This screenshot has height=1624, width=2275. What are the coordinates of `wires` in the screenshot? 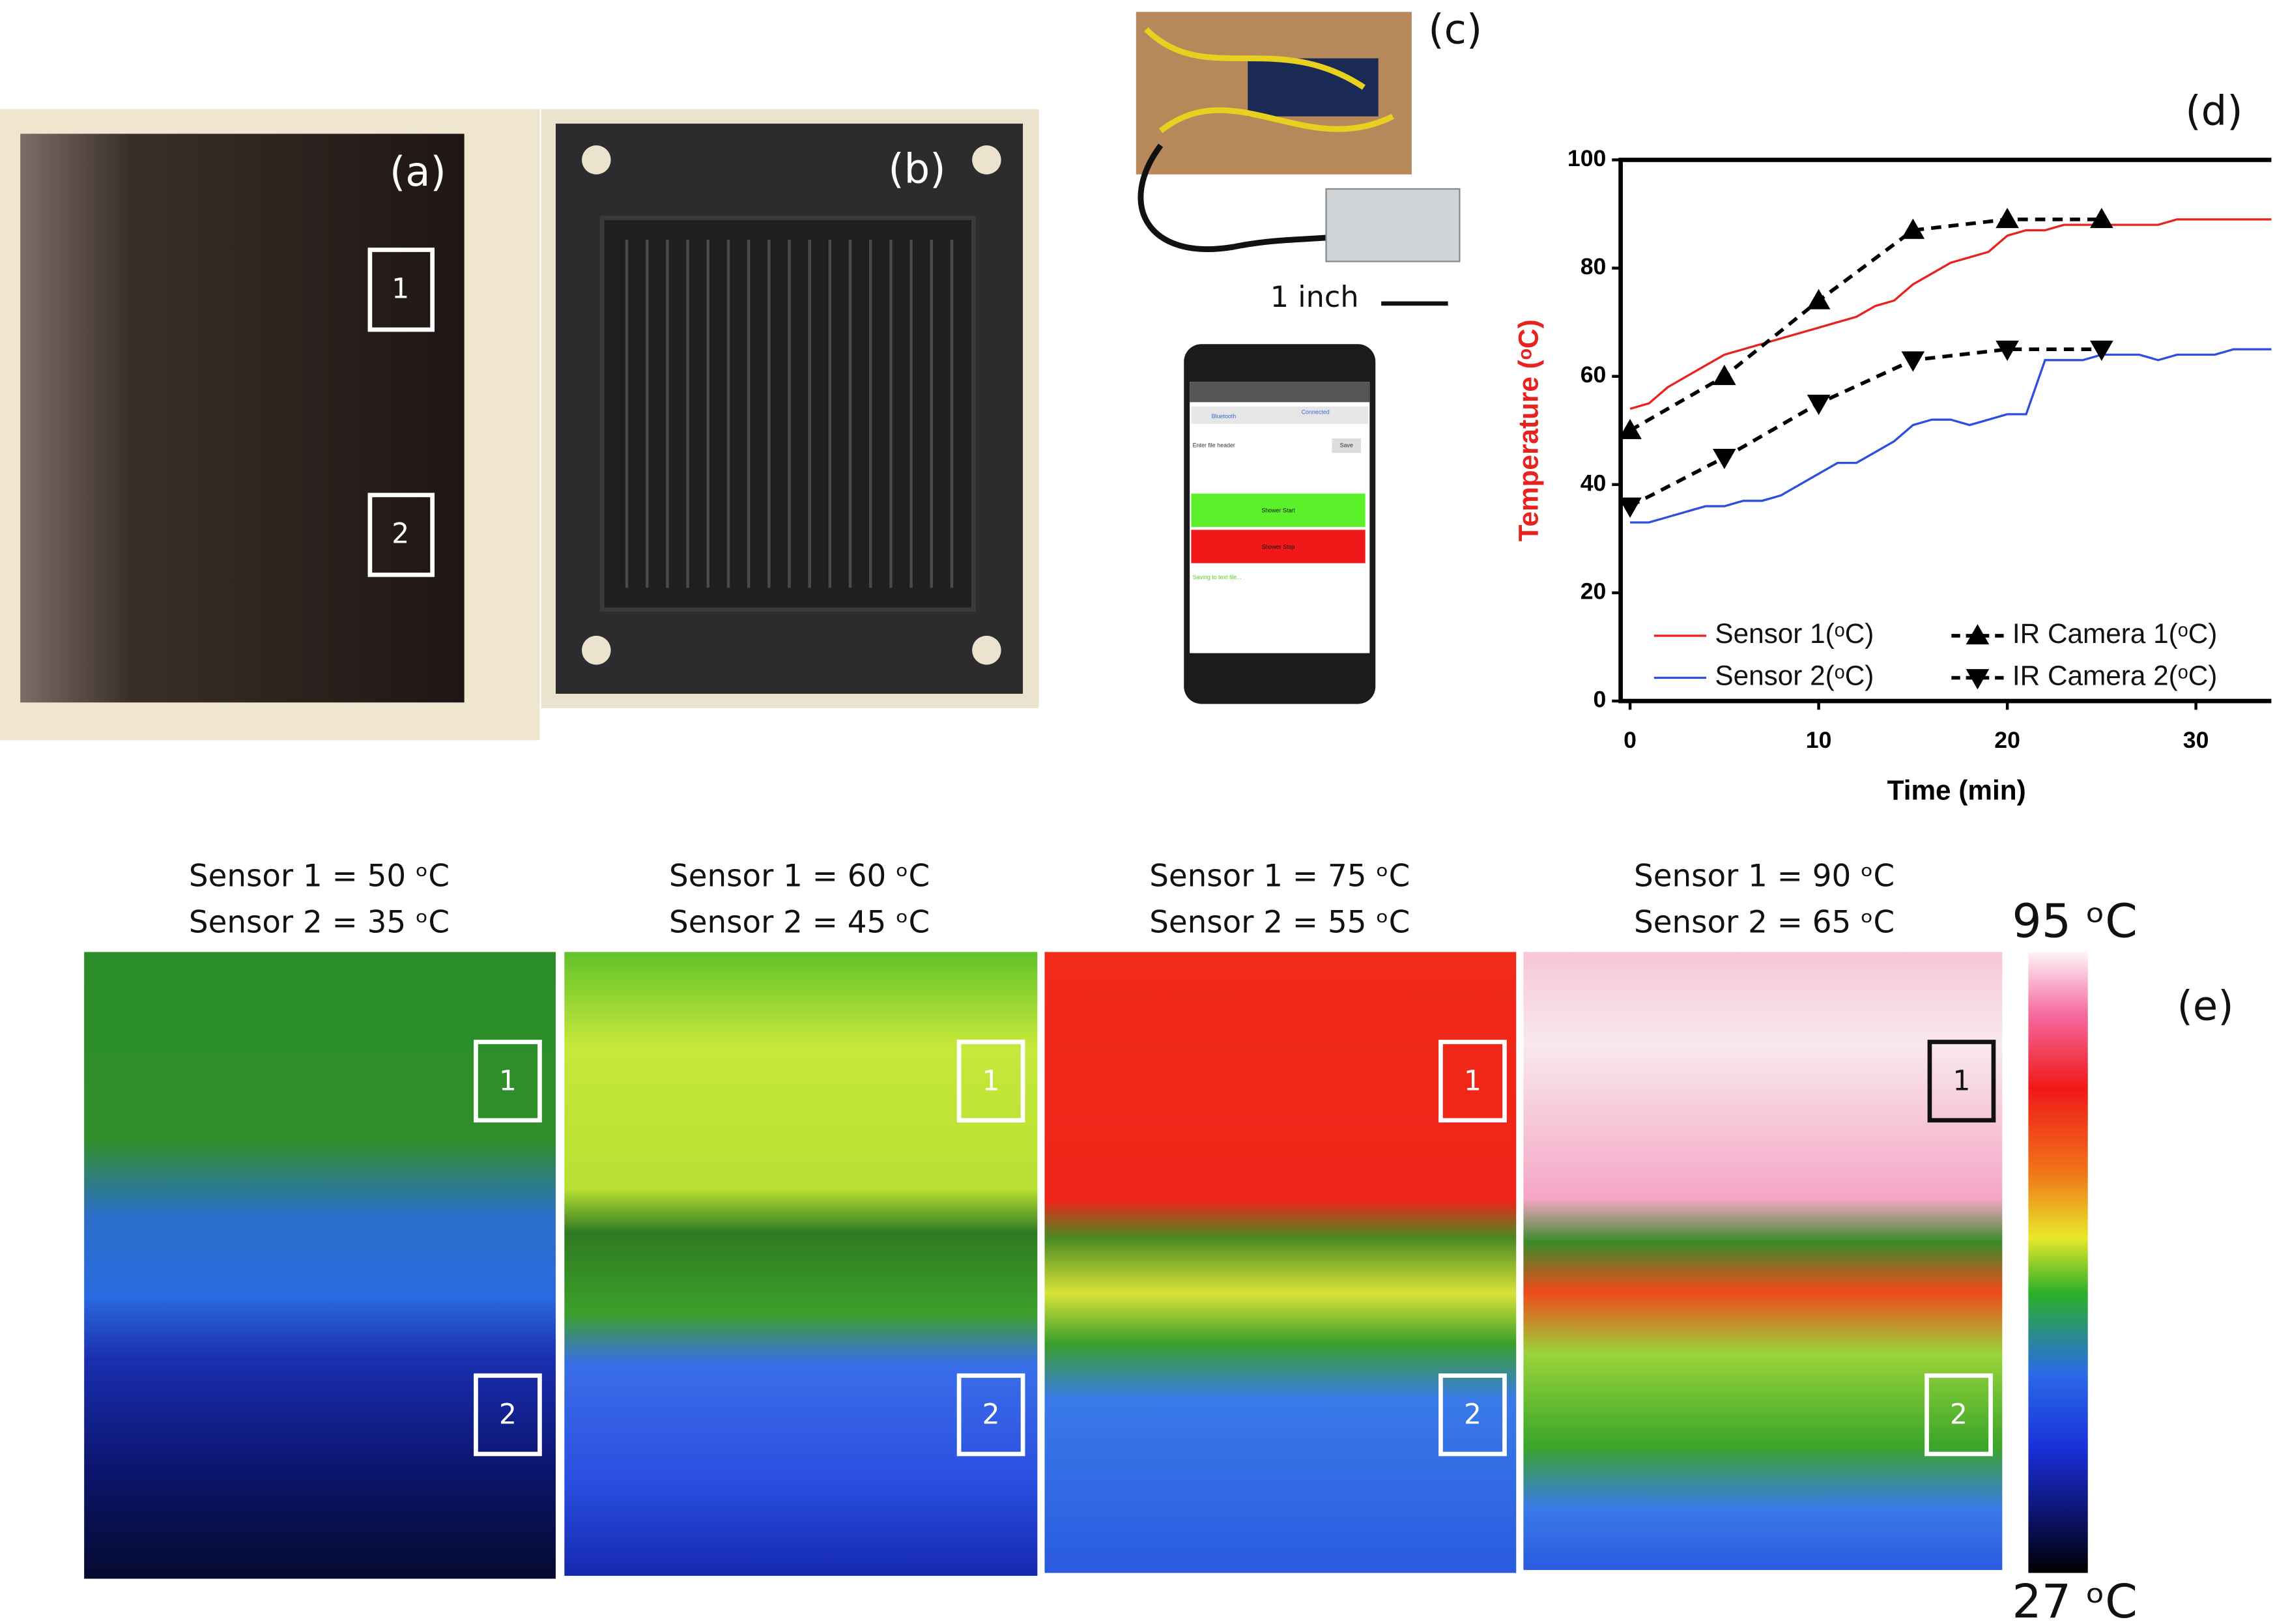 It's located at (1269, 80).